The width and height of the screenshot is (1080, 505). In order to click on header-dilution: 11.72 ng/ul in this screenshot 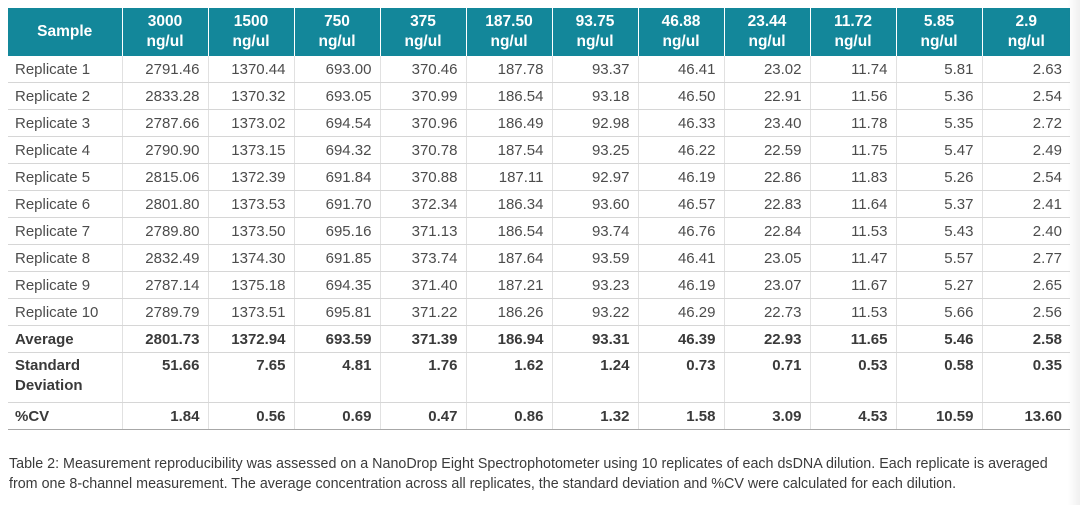, I will do `click(853, 32)`.